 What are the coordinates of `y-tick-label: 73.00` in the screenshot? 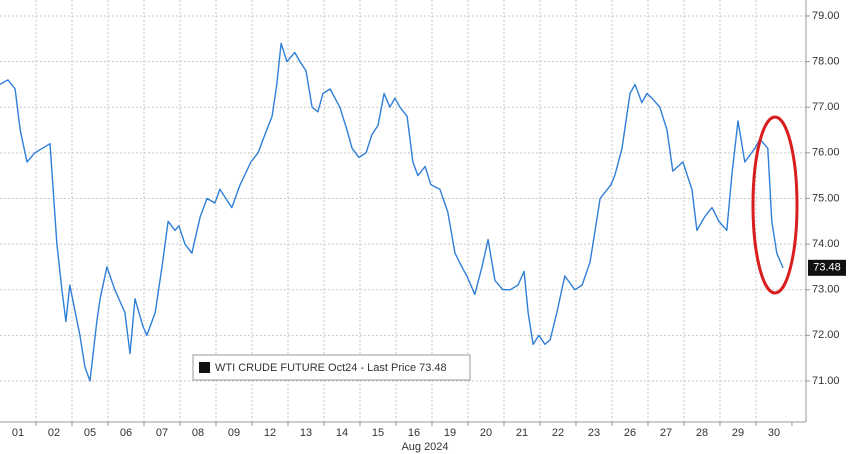 It's located at (826, 290).